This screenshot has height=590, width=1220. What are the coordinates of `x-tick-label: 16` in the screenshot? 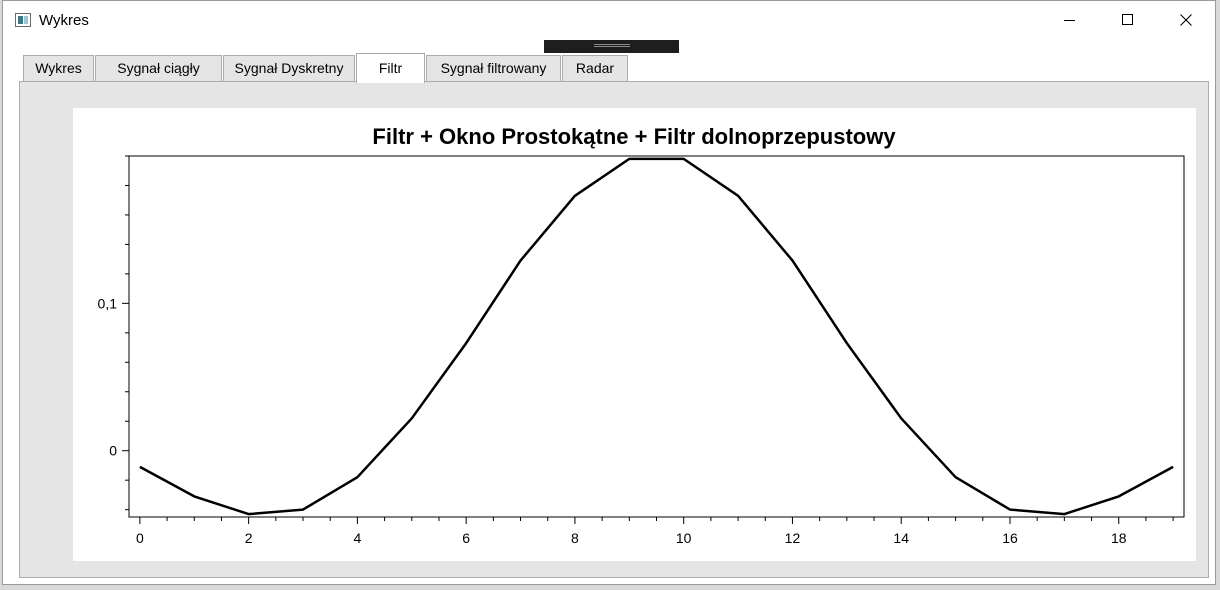 It's located at (1010, 538).